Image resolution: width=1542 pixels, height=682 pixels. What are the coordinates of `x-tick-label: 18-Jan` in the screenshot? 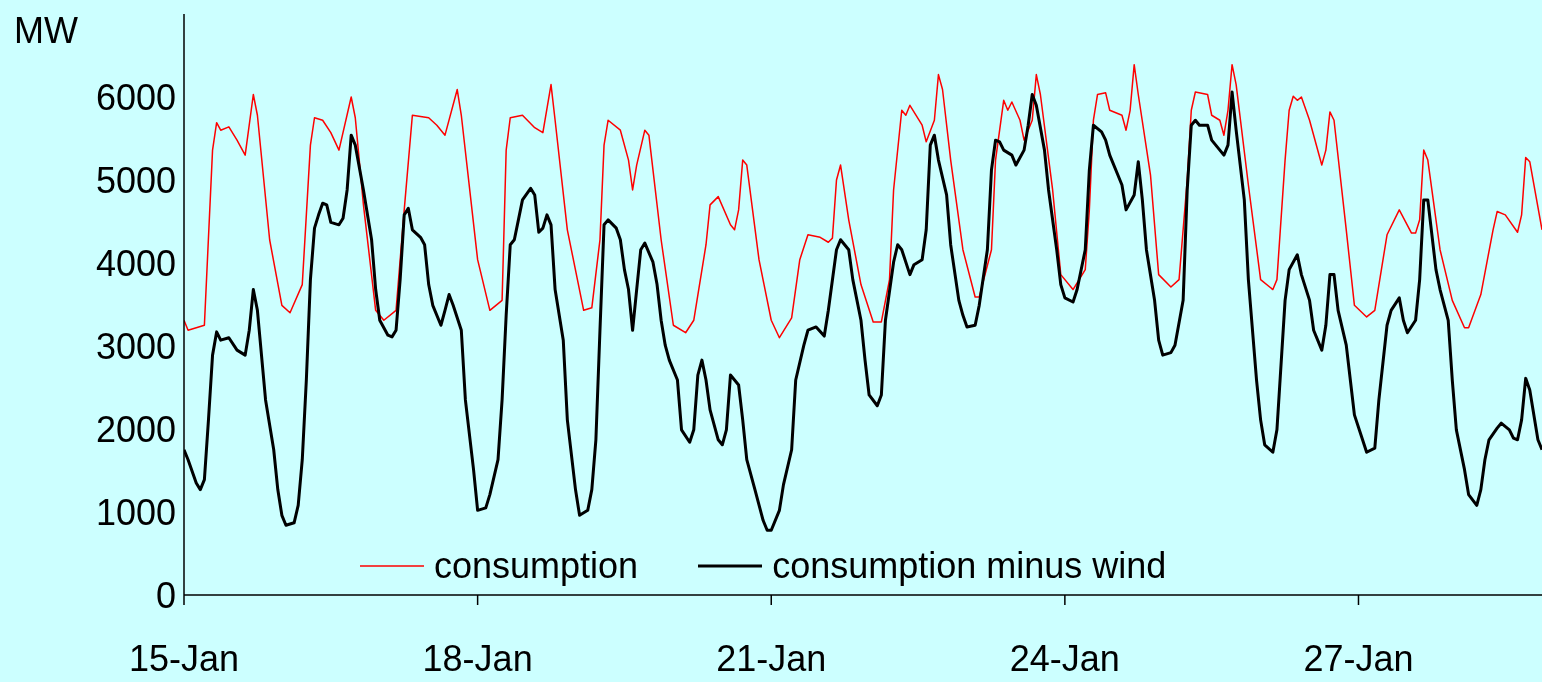 It's located at (477, 658).